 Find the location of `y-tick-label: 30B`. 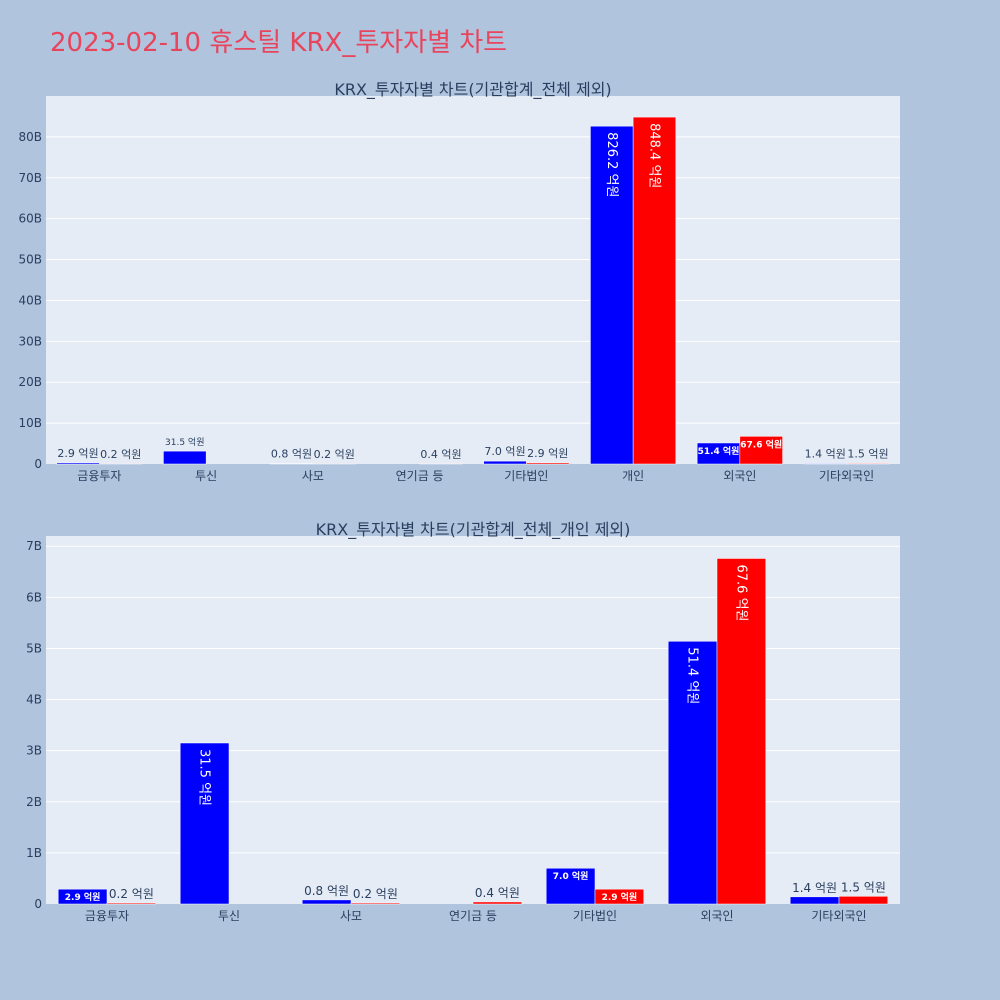

y-tick-label: 30B is located at coordinates (30, 341).